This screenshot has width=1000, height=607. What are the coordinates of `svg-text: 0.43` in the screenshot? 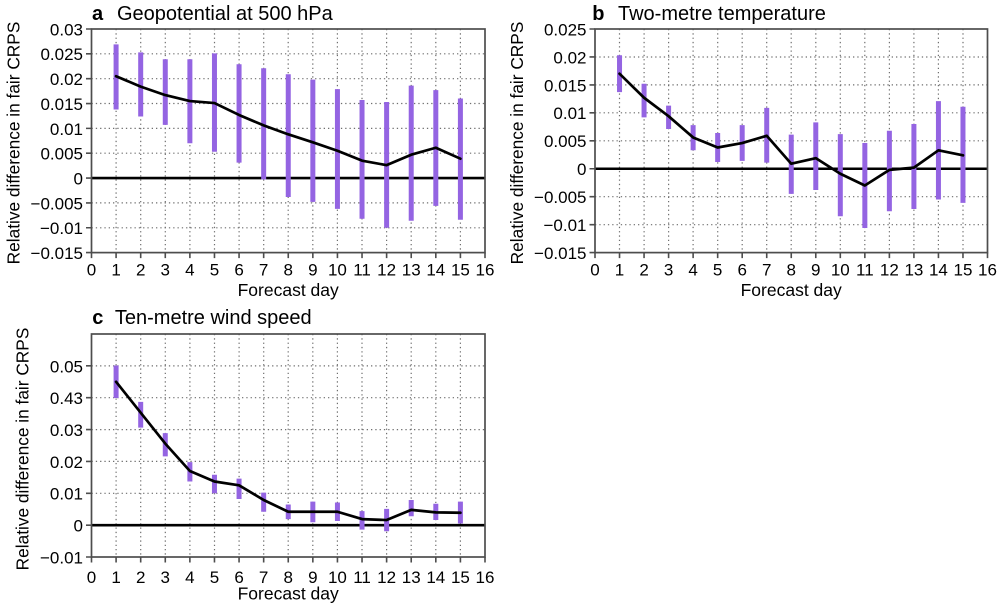 It's located at (66, 398).